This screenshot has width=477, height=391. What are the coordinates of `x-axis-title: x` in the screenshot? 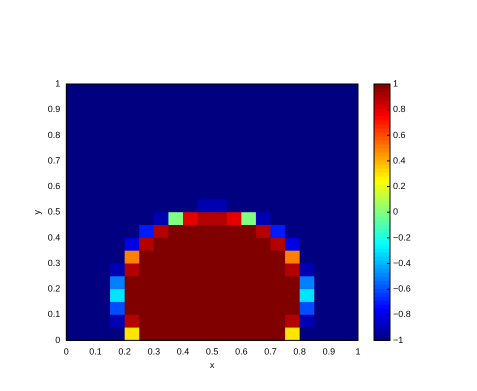 It's located at (212, 365).